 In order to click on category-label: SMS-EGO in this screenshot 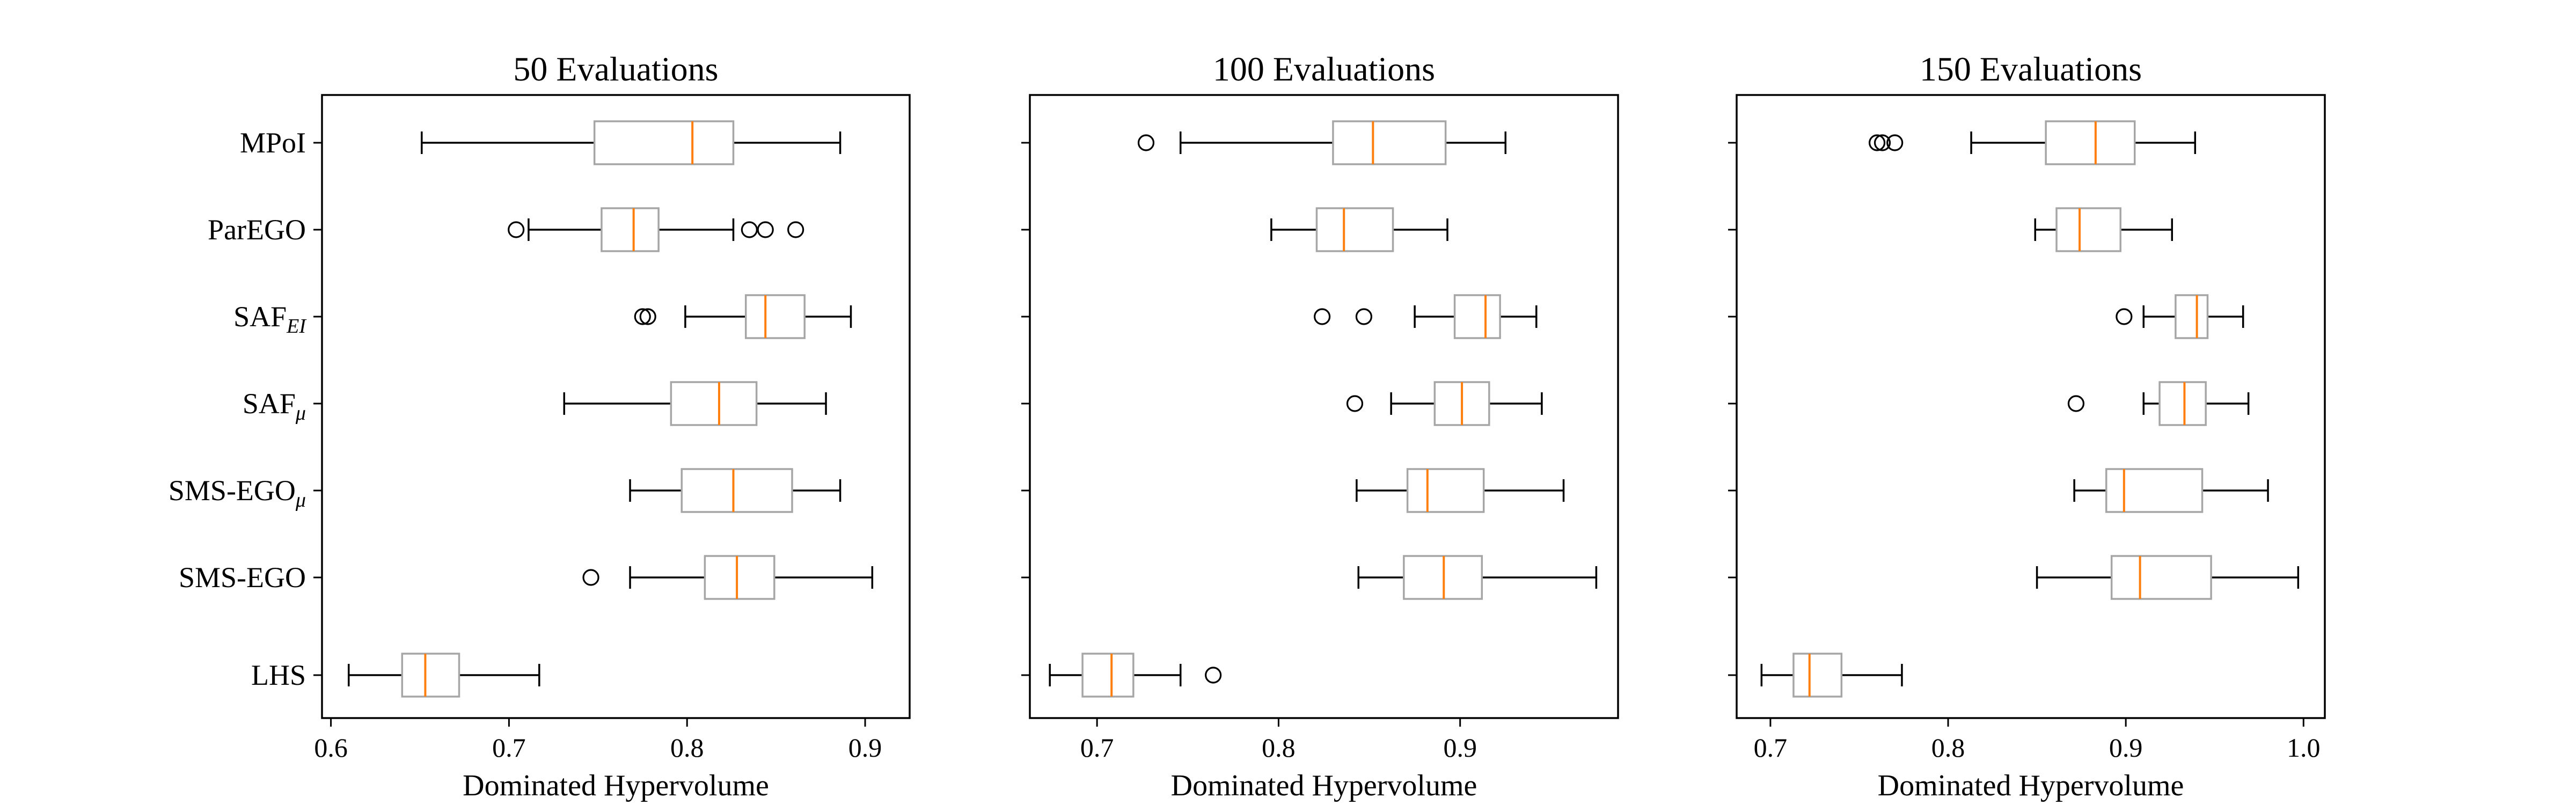, I will do `click(242, 577)`.